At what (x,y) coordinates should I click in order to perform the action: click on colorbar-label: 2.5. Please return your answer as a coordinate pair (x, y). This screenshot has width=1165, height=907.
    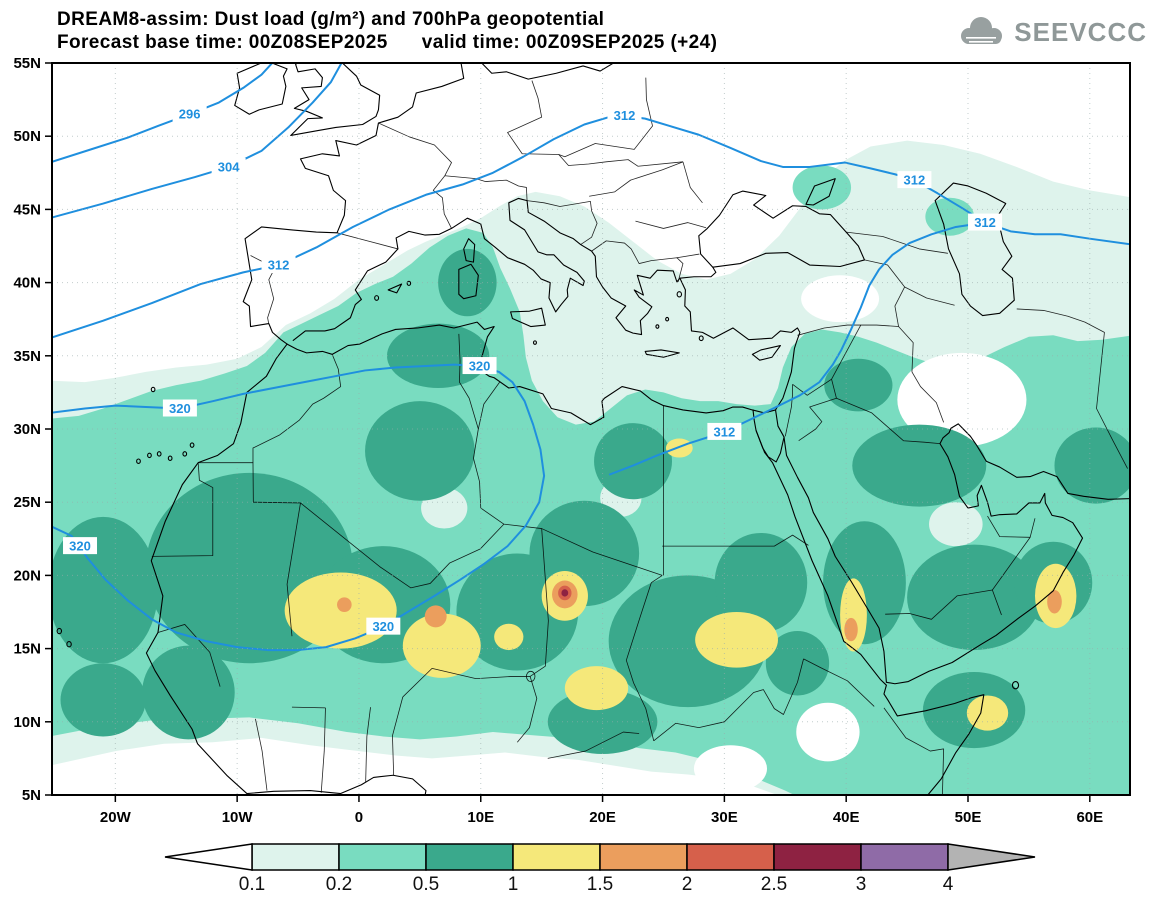
    Looking at the image, I should click on (774, 884).